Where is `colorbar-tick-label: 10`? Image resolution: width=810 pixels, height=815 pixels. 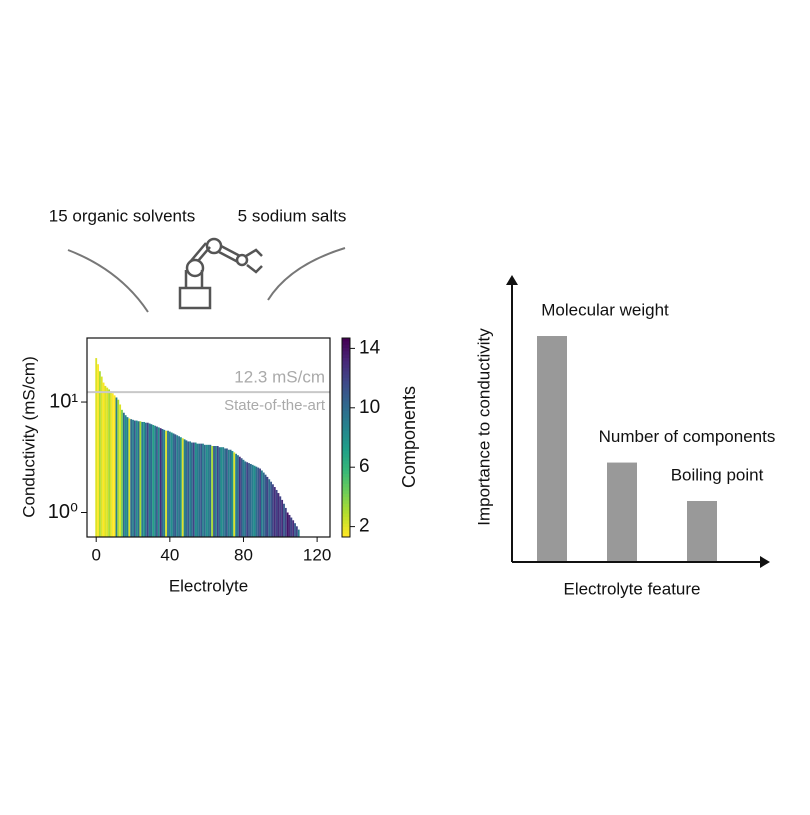
colorbar-tick-label: 10 is located at coordinates (369, 407).